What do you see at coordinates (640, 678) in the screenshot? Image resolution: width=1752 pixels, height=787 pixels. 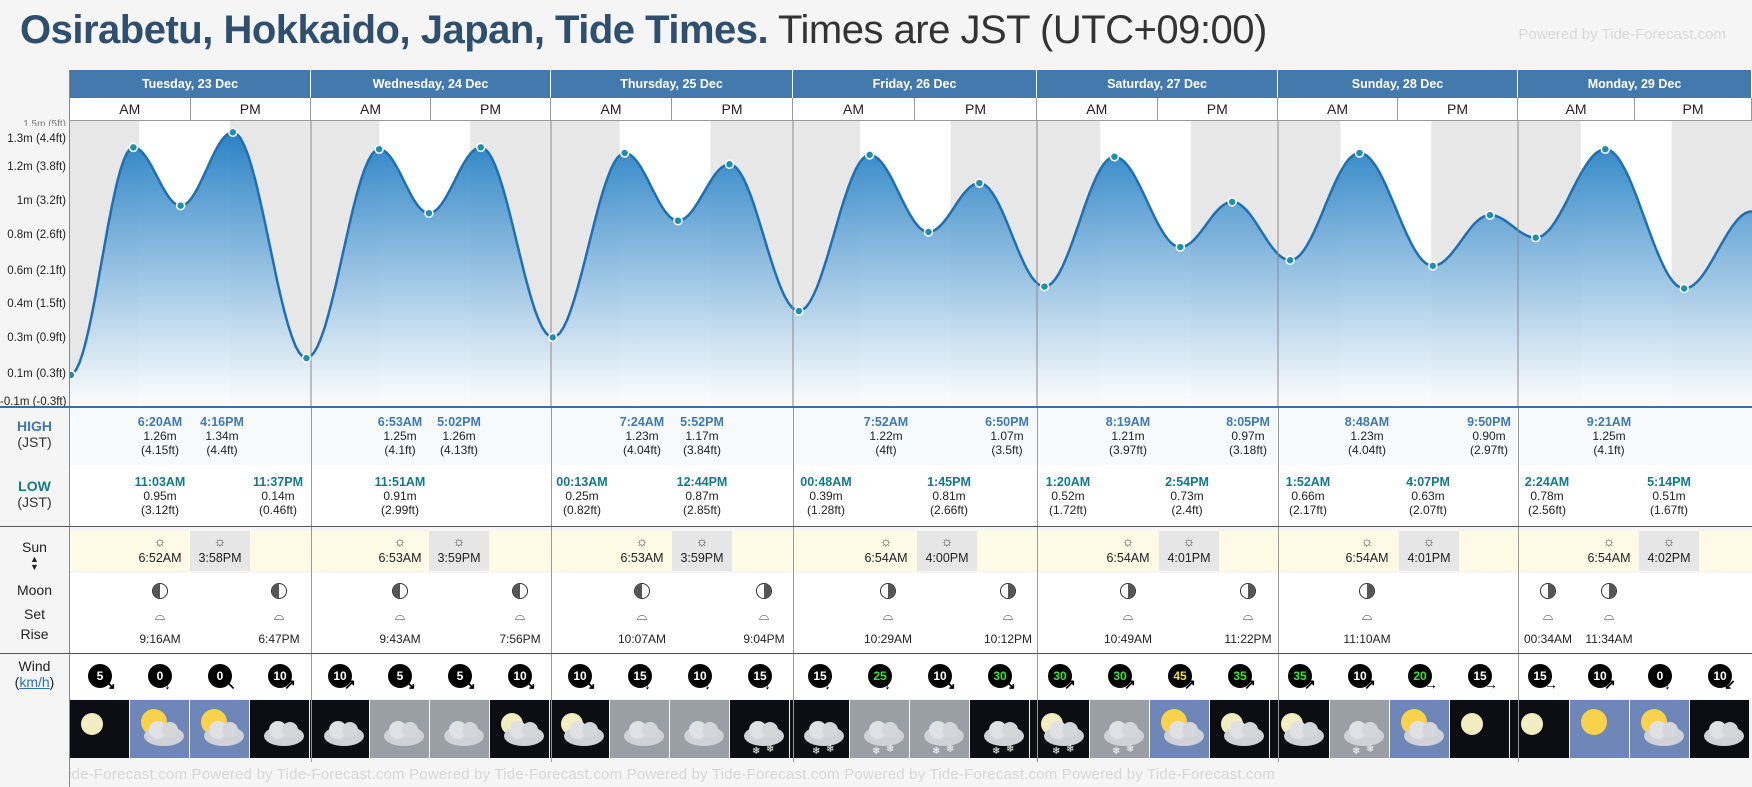 I see `wind-speed-badge: 15 ↓` at bounding box center [640, 678].